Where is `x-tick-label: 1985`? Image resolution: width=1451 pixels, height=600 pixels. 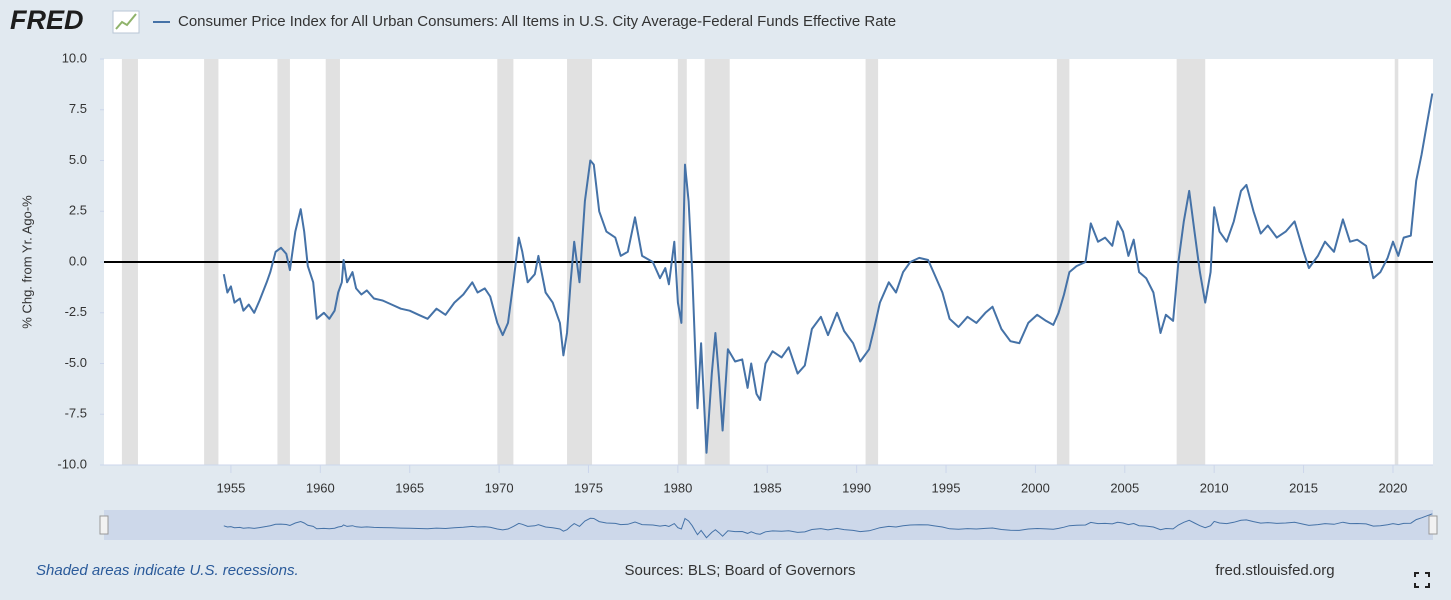 x-tick-label: 1985 is located at coordinates (767, 487).